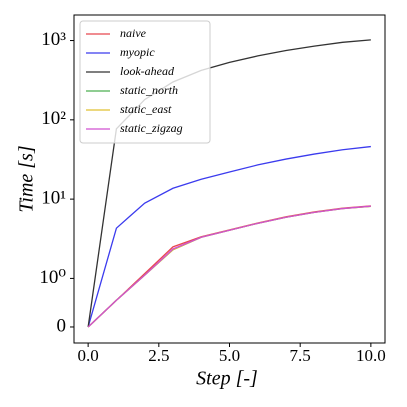  Describe the element at coordinates (147, 71) in the screenshot. I see `legend-label: look-ahead` at that location.